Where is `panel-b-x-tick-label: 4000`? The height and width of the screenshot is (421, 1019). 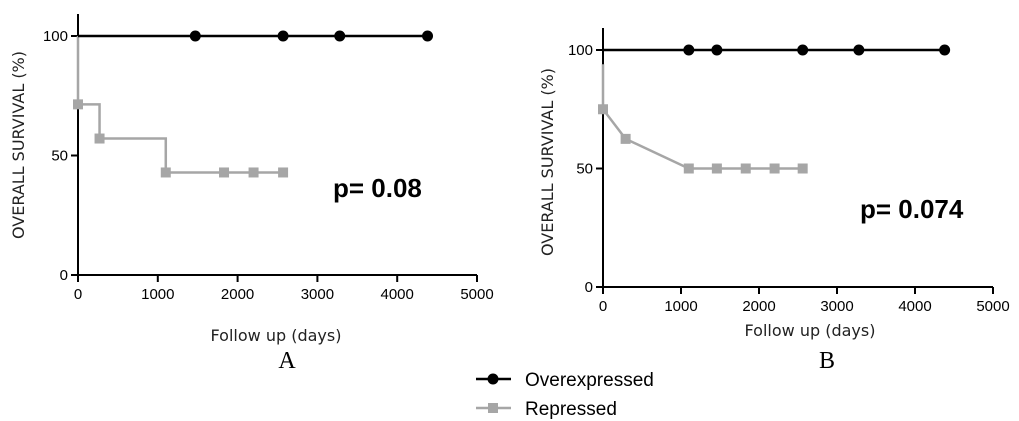
panel-b-x-tick-label: 4000 is located at coordinates (914, 306).